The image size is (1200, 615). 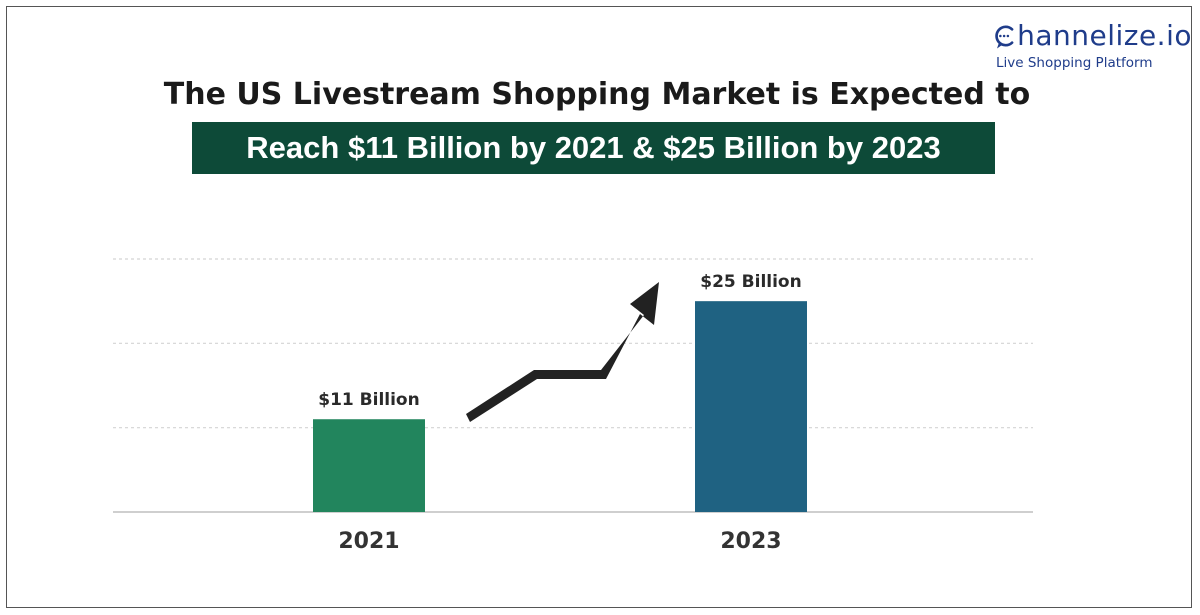 What do you see at coordinates (369, 465) in the screenshot?
I see `bar-2021` at bounding box center [369, 465].